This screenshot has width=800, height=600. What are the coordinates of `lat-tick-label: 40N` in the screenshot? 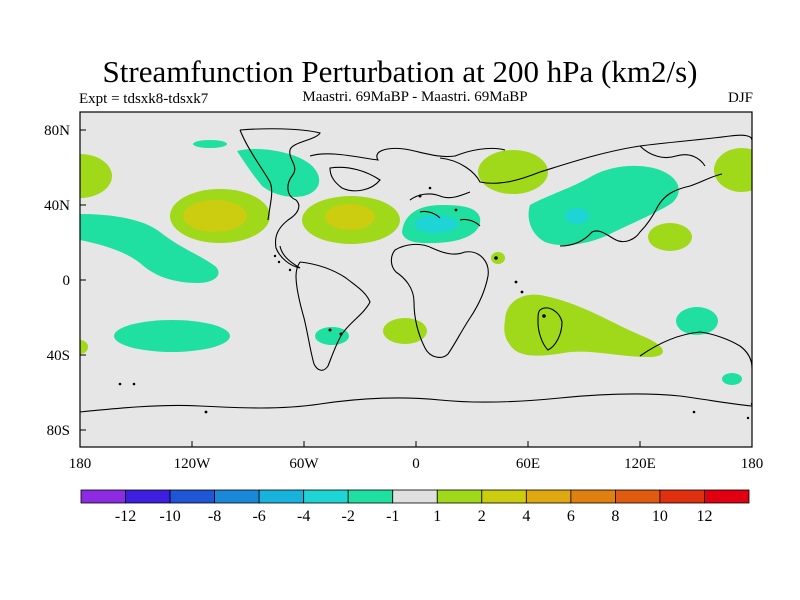 It's located at (57, 206).